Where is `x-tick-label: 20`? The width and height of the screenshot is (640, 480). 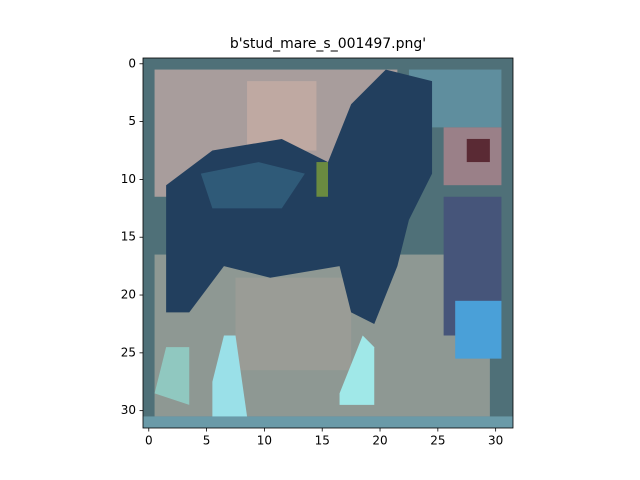
x-tick-label: 20 is located at coordinates (379, 441).